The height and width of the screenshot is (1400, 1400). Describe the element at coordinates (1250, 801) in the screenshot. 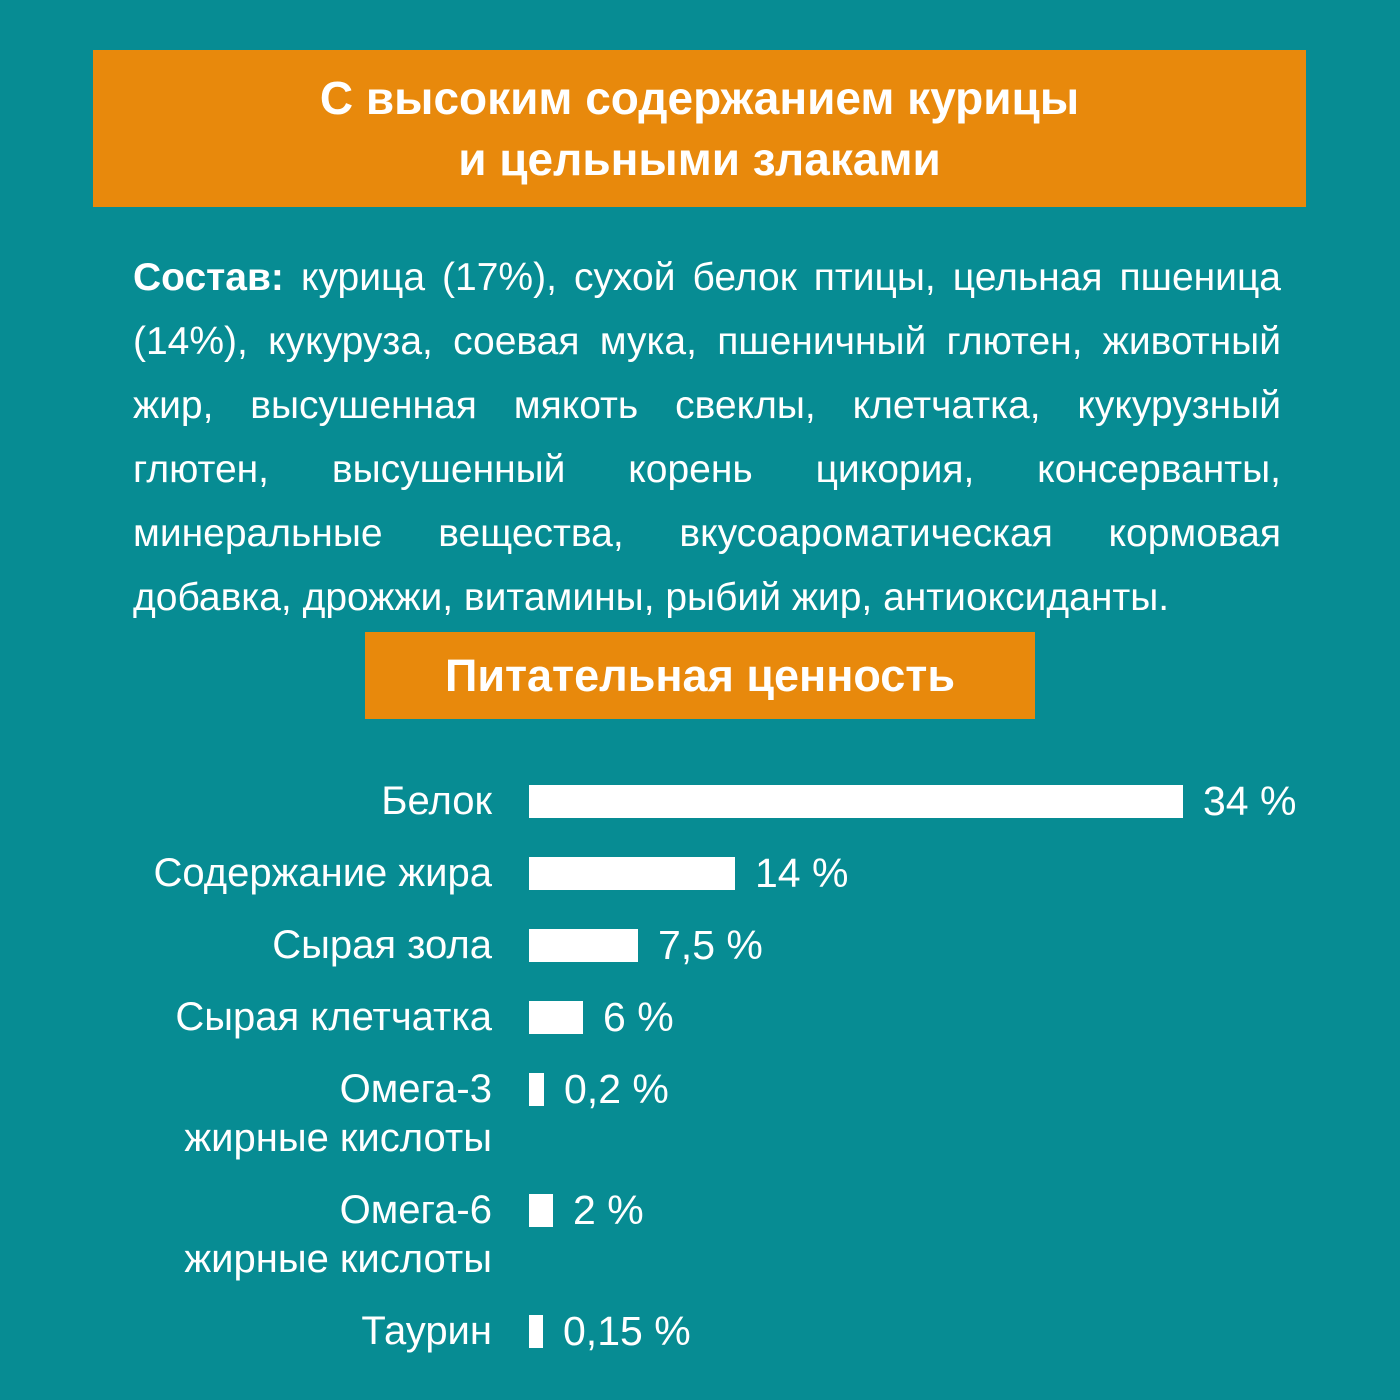

I see `chart-bar-value: 34 %` at that location.